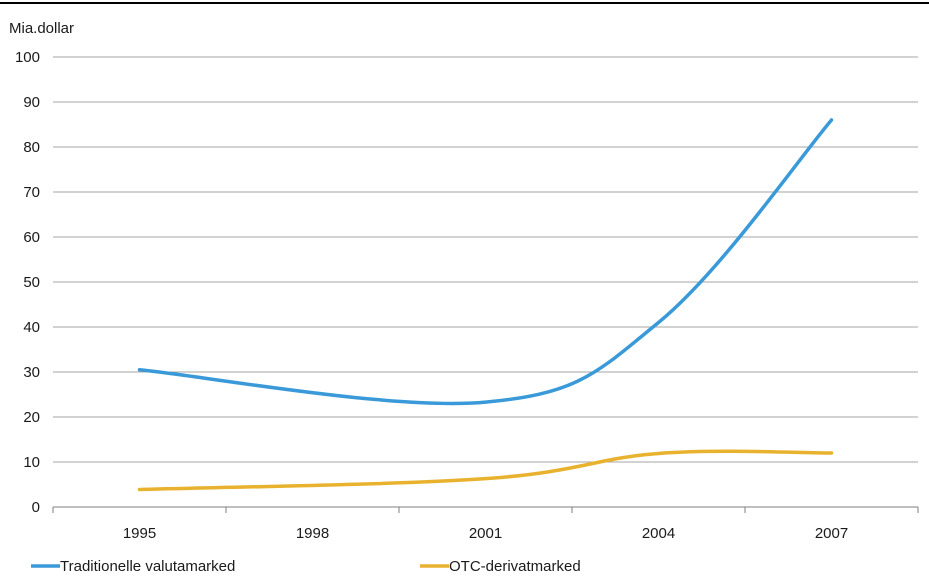  I want to click on legend-label-1: OTC-derivatmarked, so click(515, 566).